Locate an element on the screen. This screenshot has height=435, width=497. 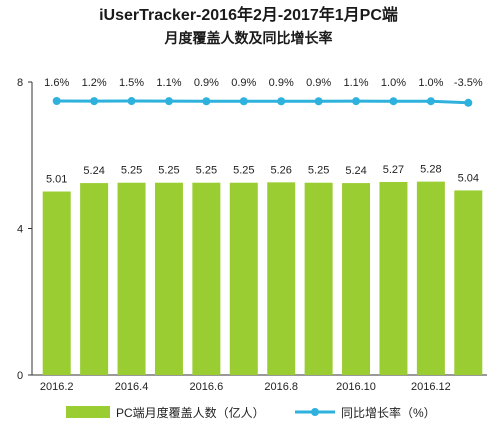
bar-value-label: 5.27 is located at coordinates (393, 170).